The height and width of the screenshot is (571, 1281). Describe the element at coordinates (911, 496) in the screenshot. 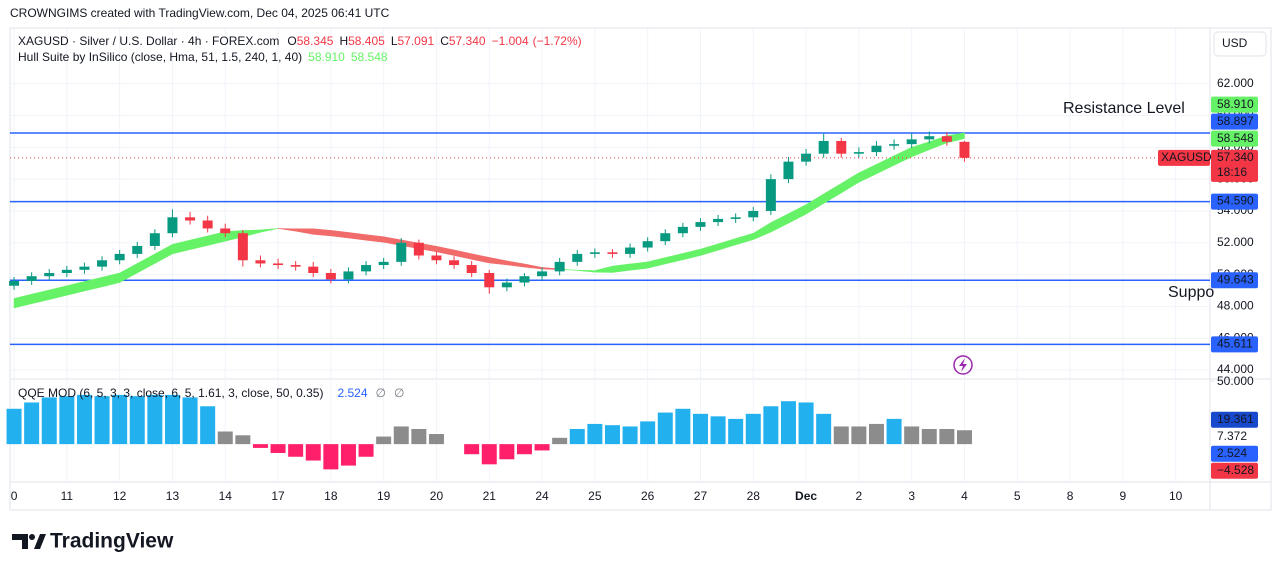

I see `x-tick-label: 3` at that location.